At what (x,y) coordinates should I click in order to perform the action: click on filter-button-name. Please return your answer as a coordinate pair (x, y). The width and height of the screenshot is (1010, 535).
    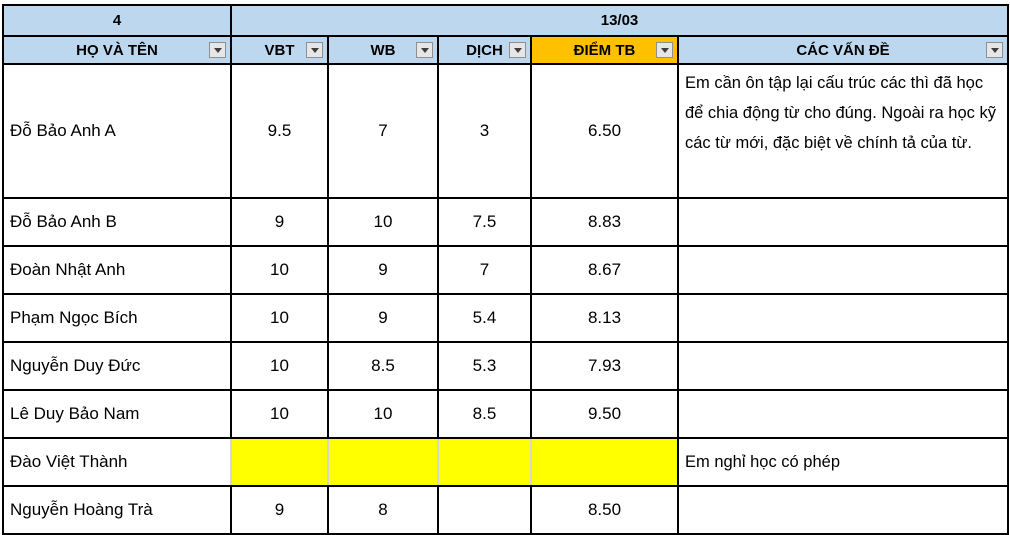
    Looking at the image, I should click on (217, 50).